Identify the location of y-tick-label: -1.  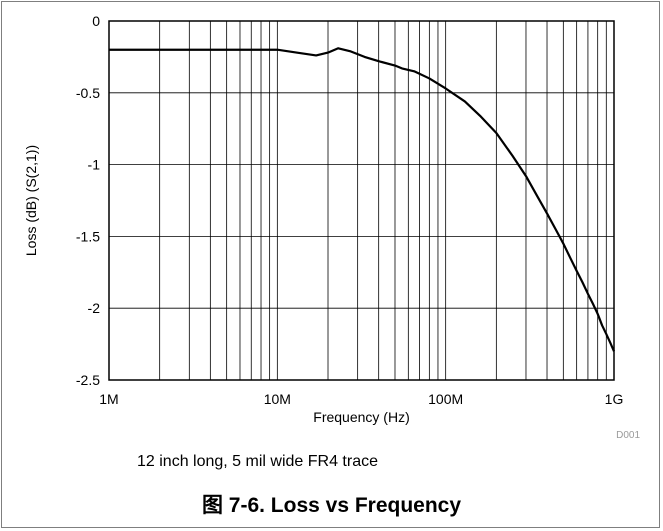
(94, 165).